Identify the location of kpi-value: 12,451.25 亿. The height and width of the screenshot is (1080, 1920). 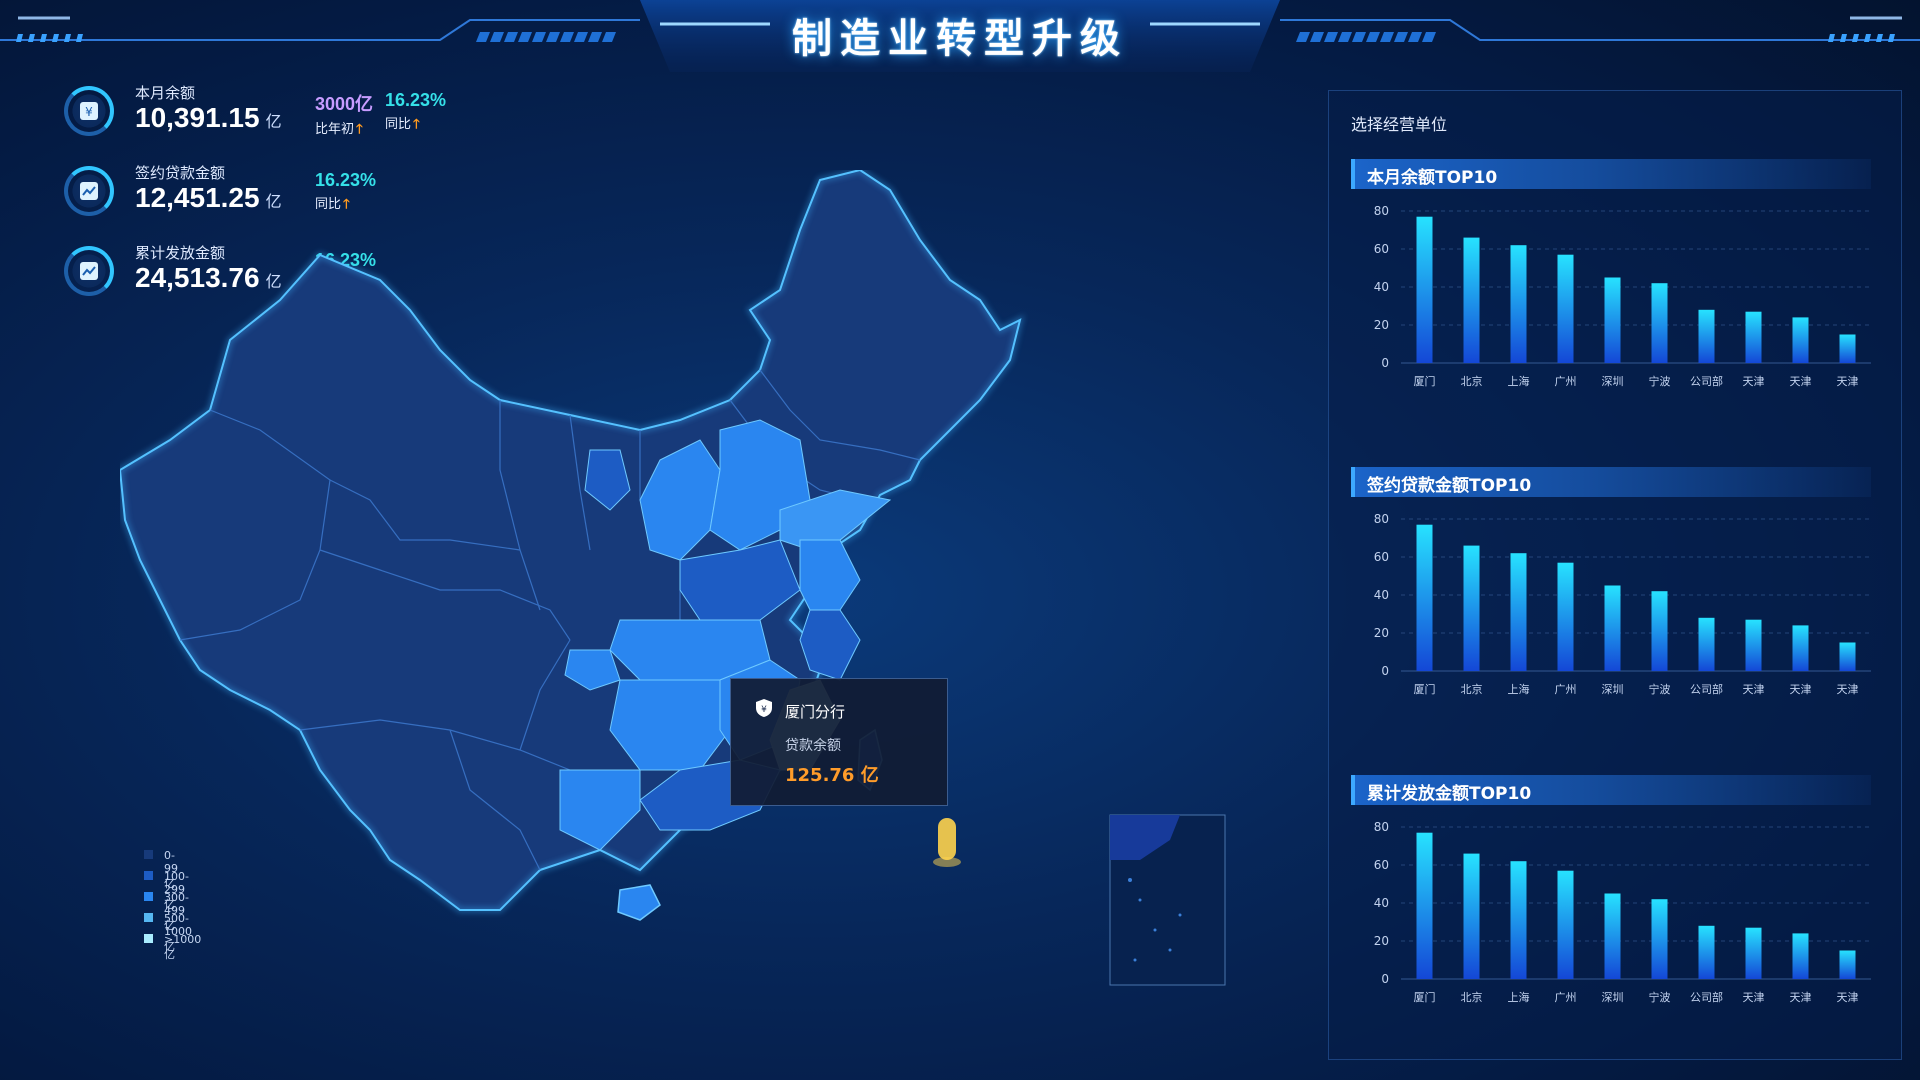
(208, 197).